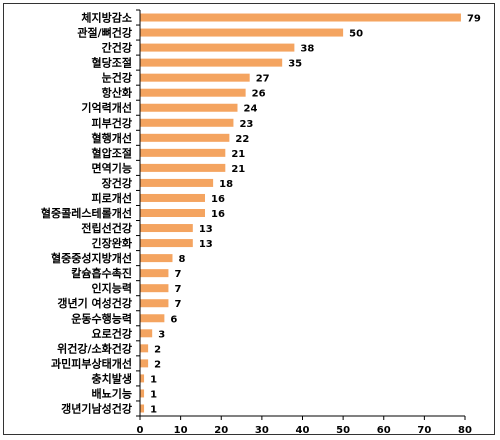 This screenshot has height=440, width=500. What do you see at coordinates (112, 153) in the screenshot?
I see `category-label: 혈압조절` at bounding box center [112, 153].